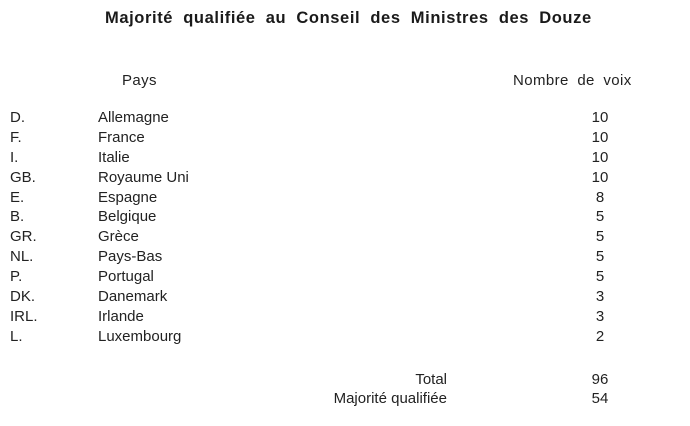  Describe the element at coordinates (133, 297) in the screenshot. I see `country-name: Danemark` at that location.